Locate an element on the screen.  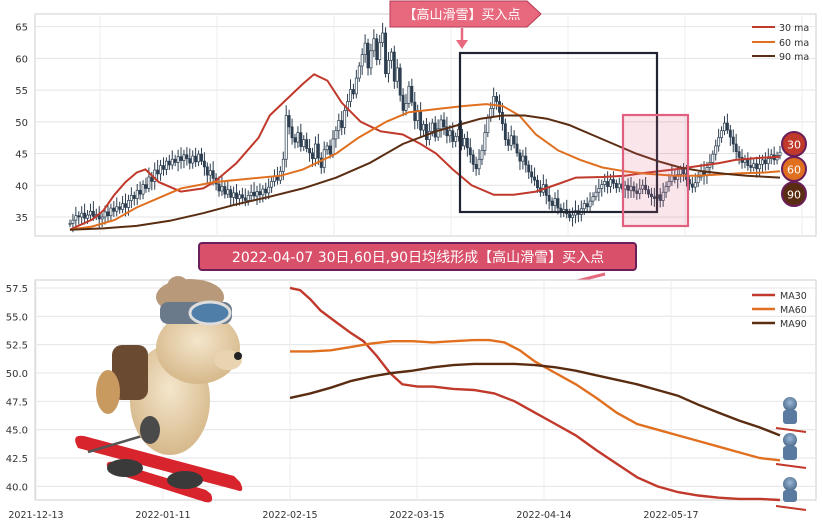
consolidation-box is located at coordinates (558, 132).